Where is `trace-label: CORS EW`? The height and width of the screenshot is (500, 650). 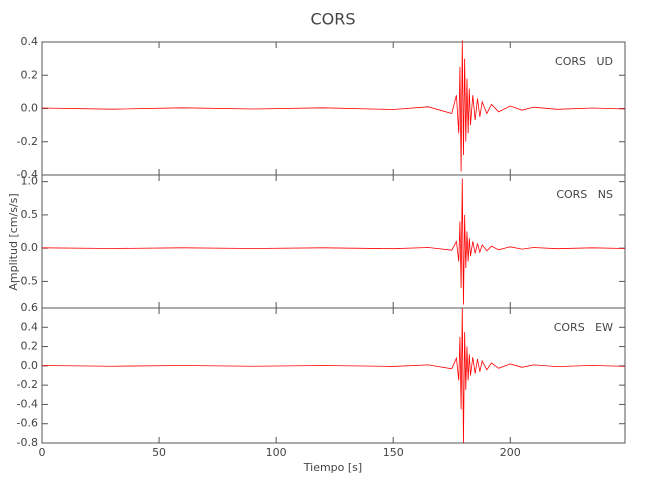
trace-label: CORS EW is located at coordinates (583, 327).